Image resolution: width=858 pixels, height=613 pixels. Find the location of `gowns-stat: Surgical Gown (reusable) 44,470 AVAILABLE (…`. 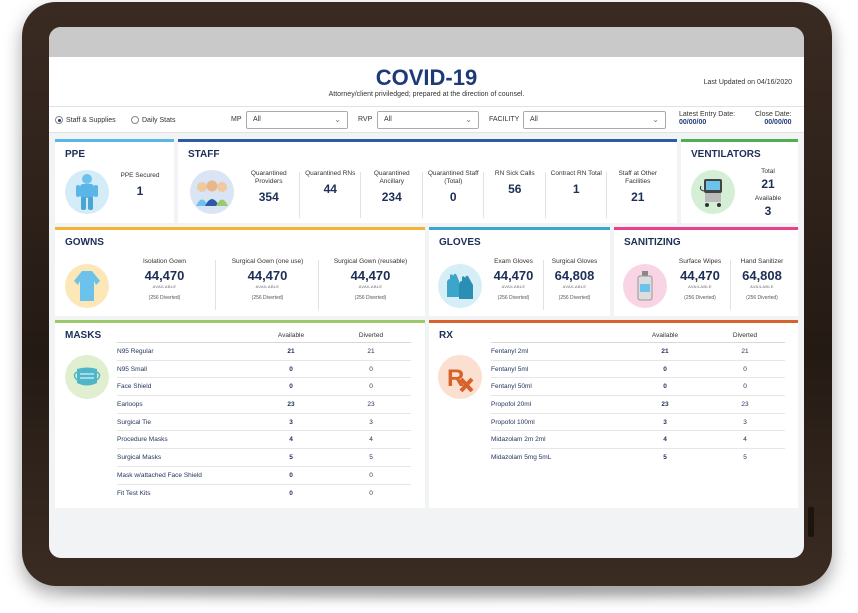

gowns-stat: Surgical Gown (reusable) 44,470 AVAILABLE (… is located at coordinates (370, 279).